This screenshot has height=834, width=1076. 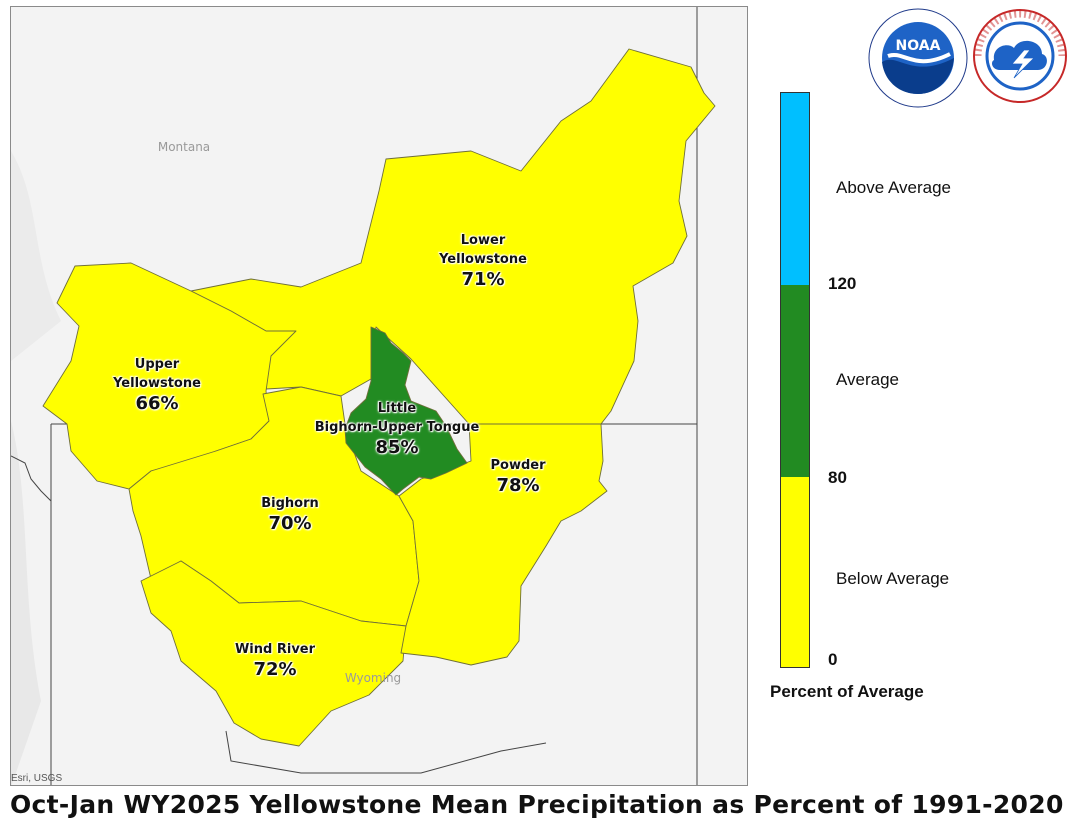 What do you see at coordinates (837, 477) in the screenshot?
I see `legend-break-80: 80` at bounding box center [837, 477].